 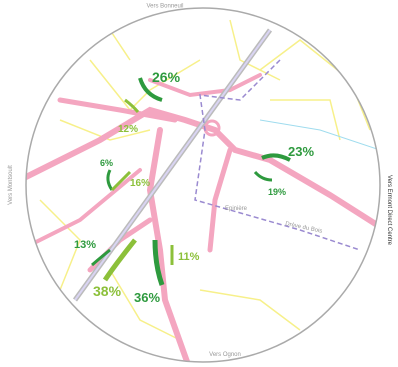 I want to click on road-label: Epinière, so click(x=236, y=209).